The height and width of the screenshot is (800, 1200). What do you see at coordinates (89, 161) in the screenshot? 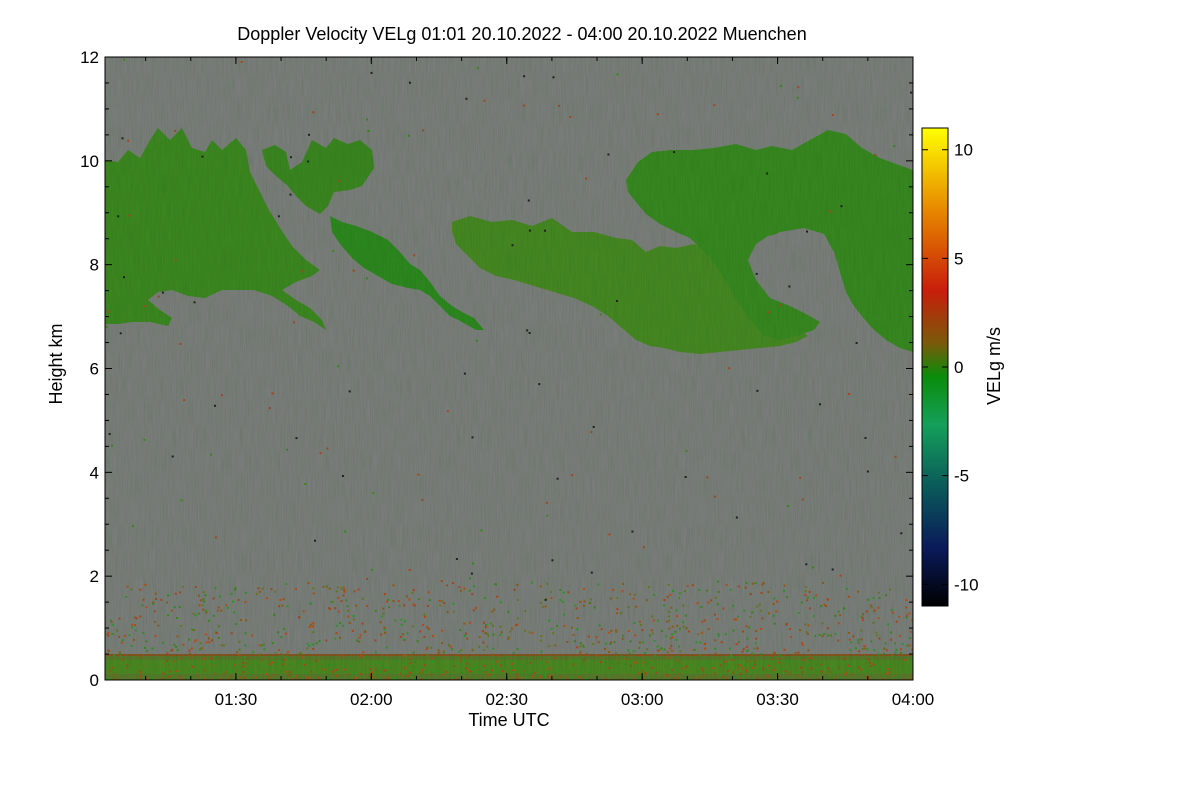
I see `y-tick-label: 10` at bounding box center [89, 161].